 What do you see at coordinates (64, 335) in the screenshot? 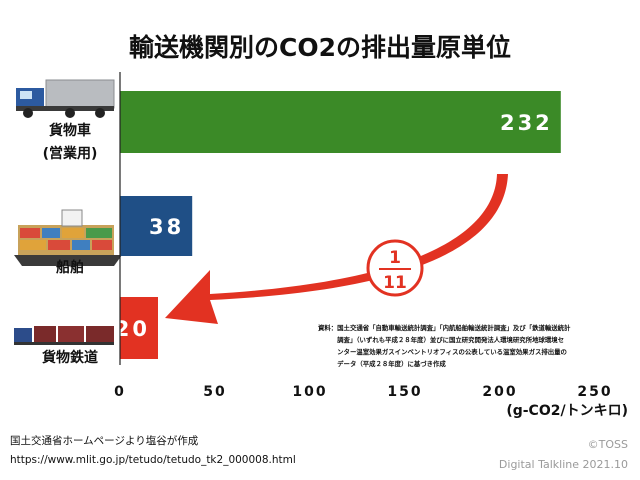
I see `freight-train-icon` at bounding box center [64, 335].